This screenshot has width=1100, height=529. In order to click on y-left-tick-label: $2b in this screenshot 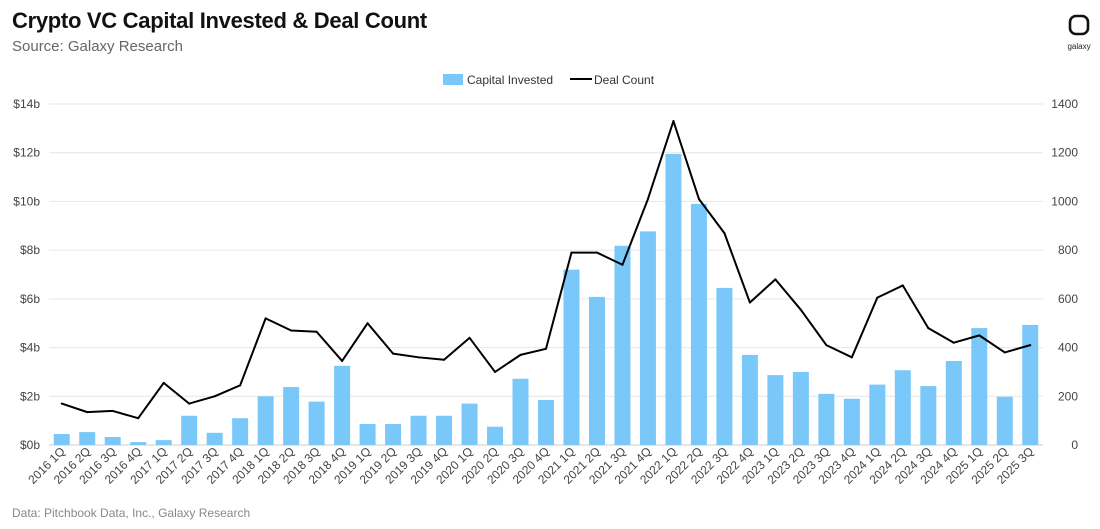, I will do `click(30, 396)`.